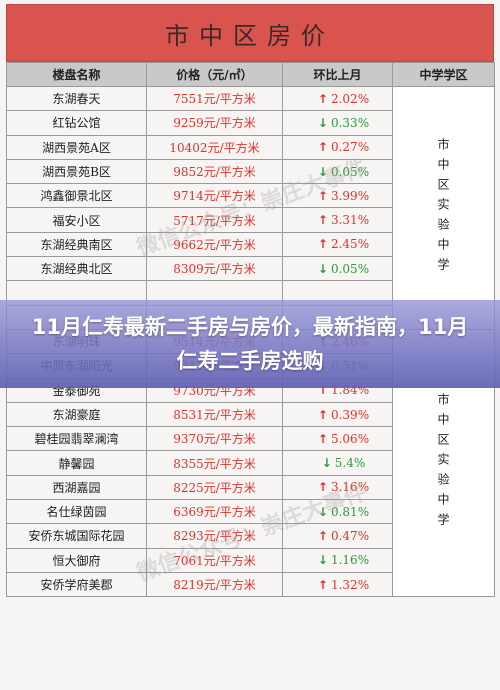  I want to click on table-row: 东湖豪庭 8531元/平方米 ↑ 0.39%, so click(250, 414).